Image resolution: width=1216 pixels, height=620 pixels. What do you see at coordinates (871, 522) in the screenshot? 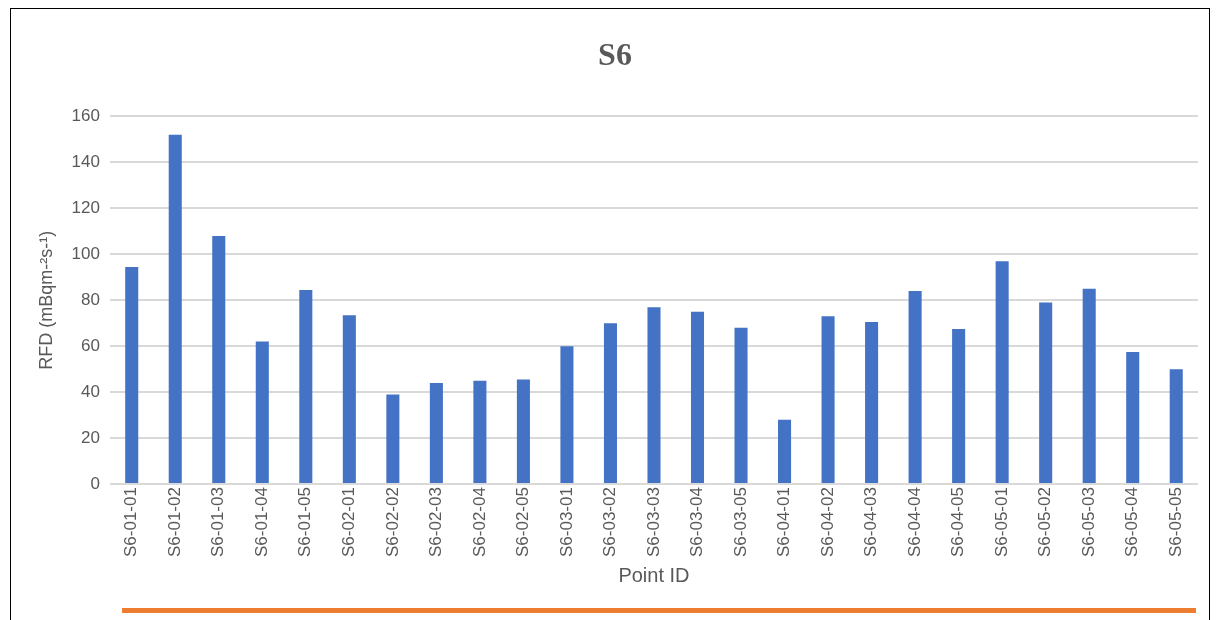
I see `x-tick-label: S6-04-03` at bounding box center [871, 522].